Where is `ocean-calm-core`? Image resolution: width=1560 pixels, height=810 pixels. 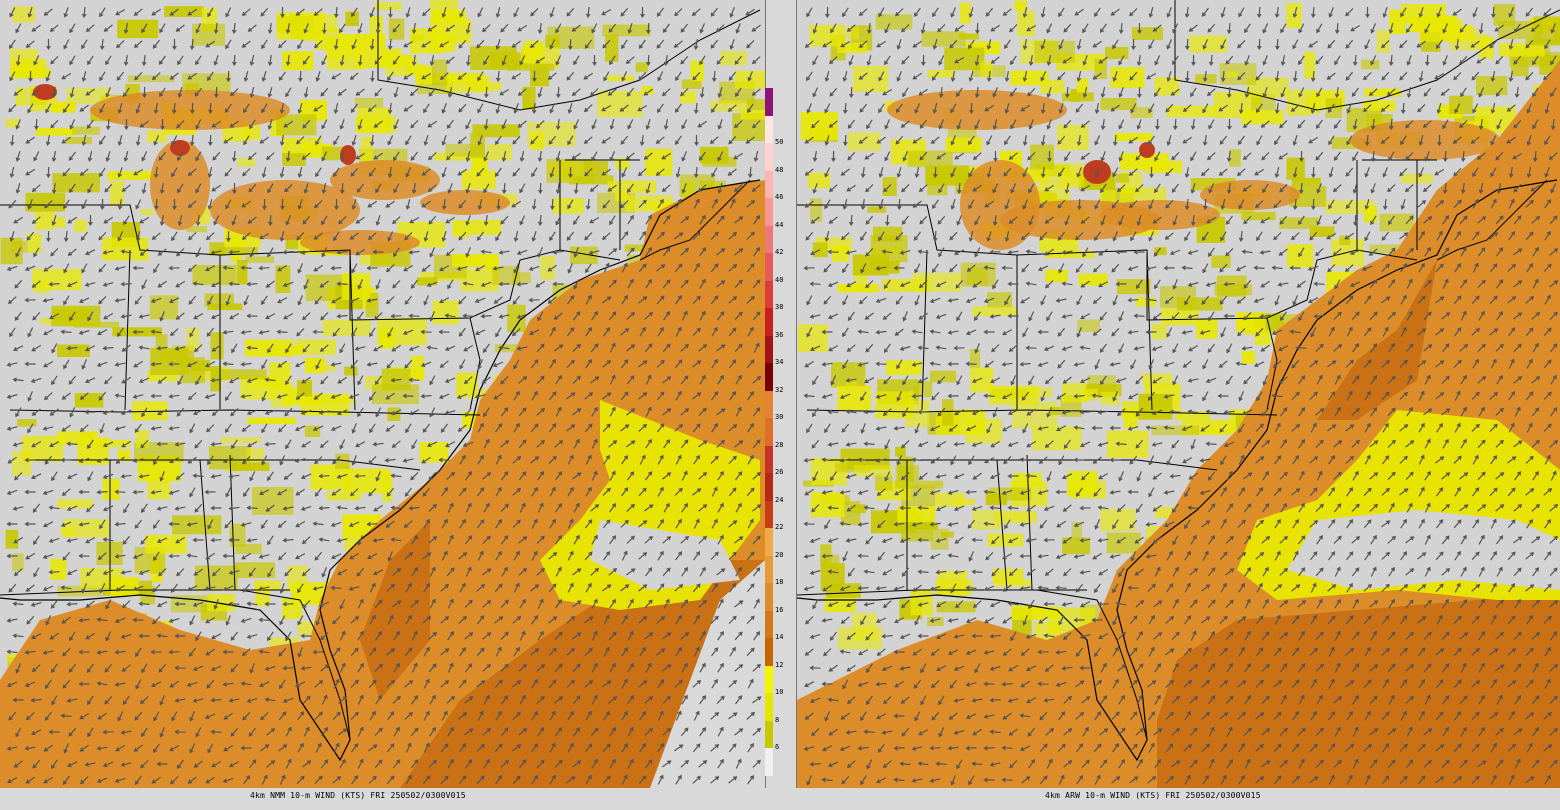 ocean-calm-core is located at coordinates (1423, 550).